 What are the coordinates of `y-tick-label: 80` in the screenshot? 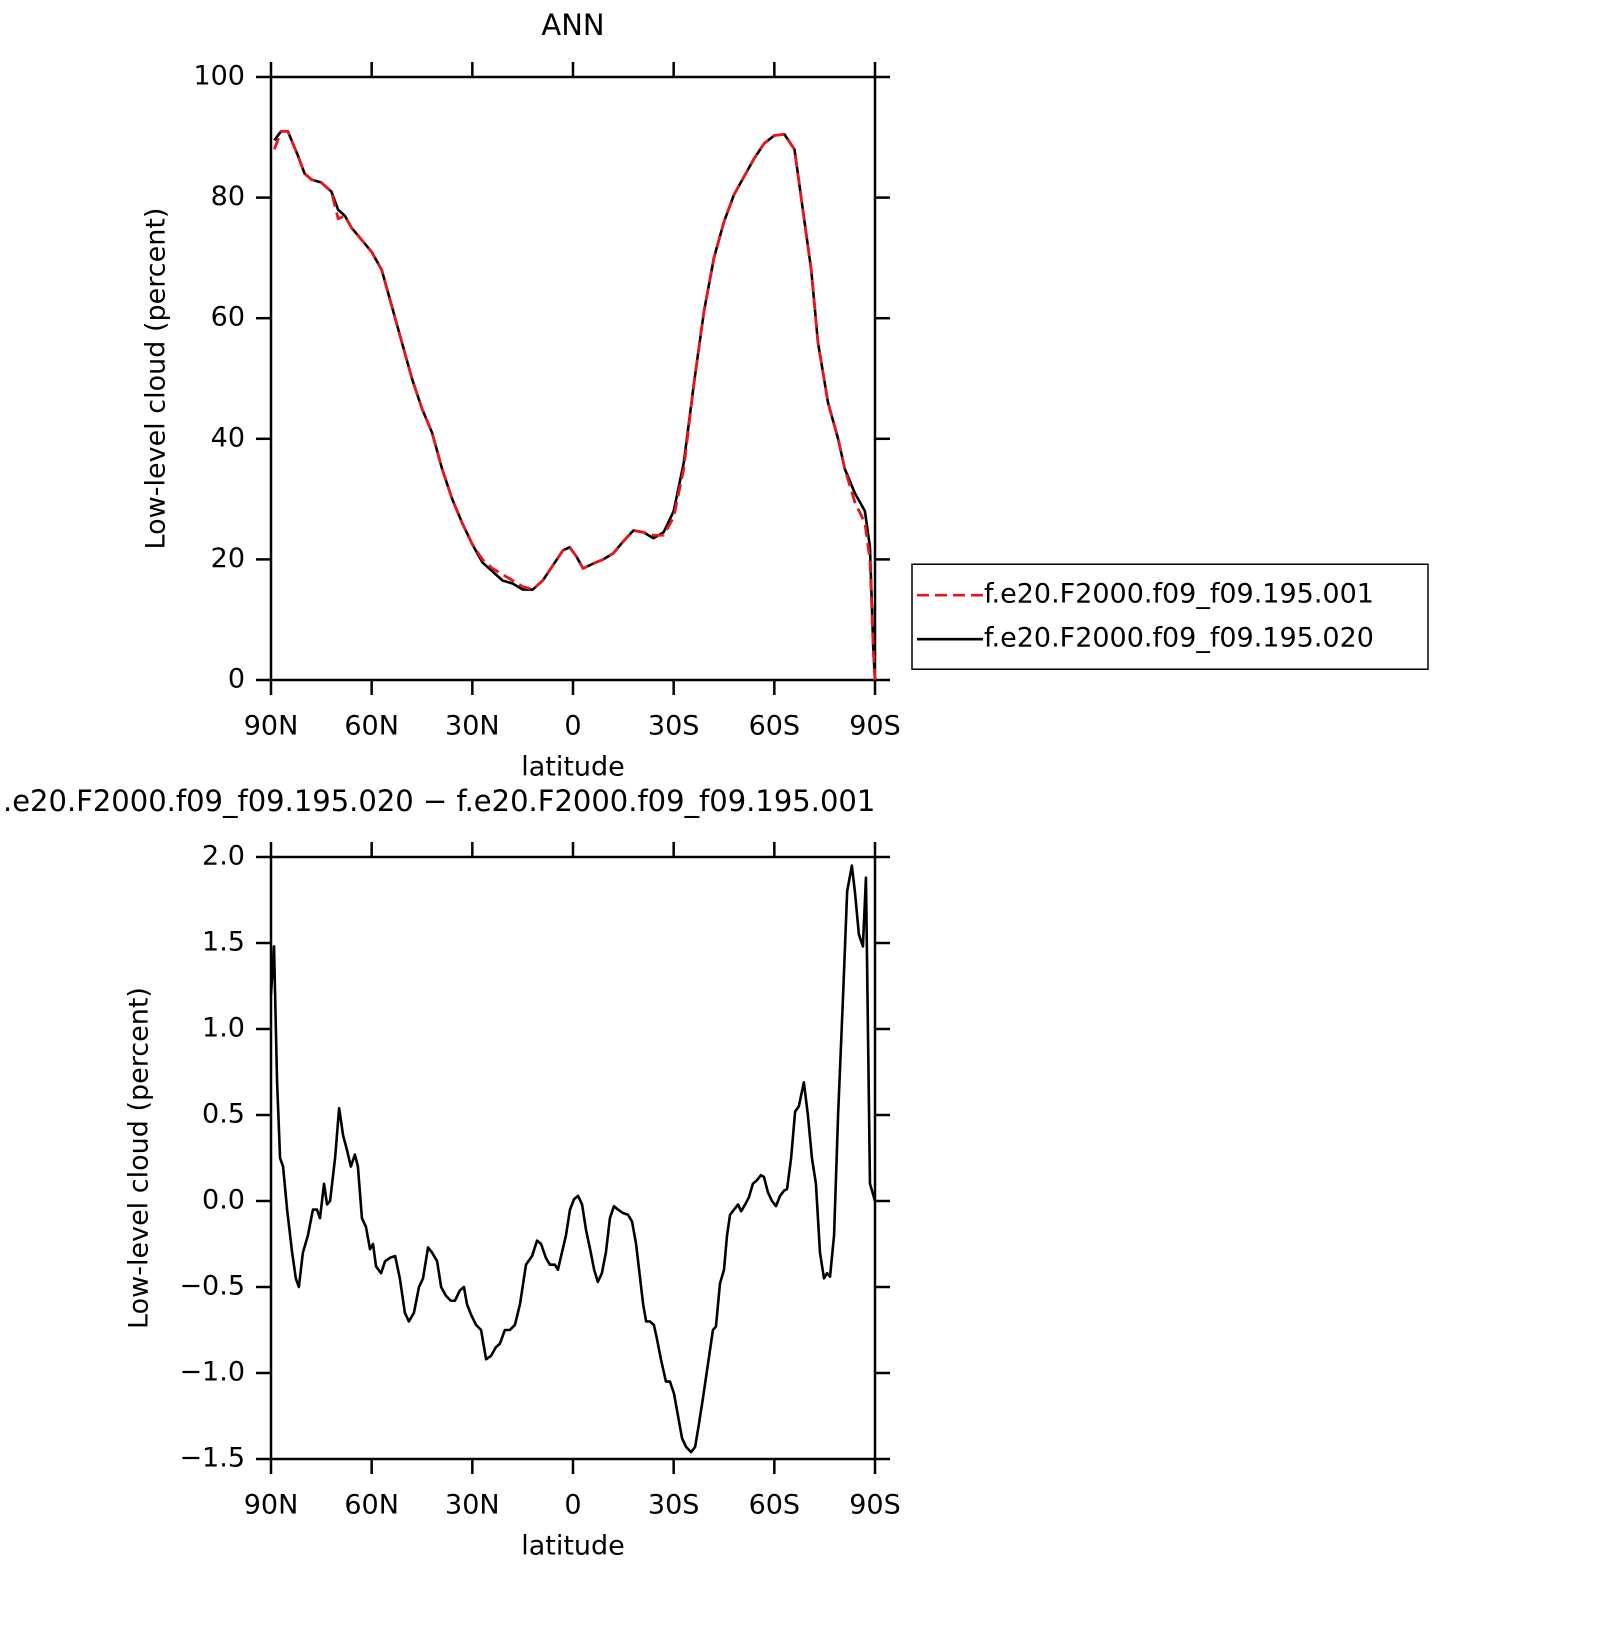 It's located at (228, 196).